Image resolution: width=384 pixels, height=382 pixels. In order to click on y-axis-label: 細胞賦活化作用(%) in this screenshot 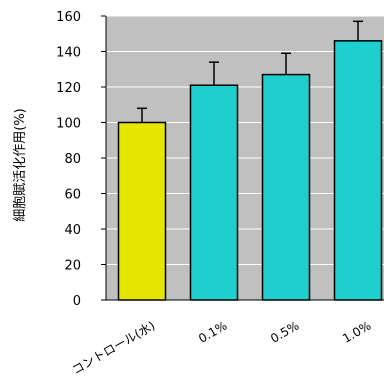, I will do `click(20, 165)`.